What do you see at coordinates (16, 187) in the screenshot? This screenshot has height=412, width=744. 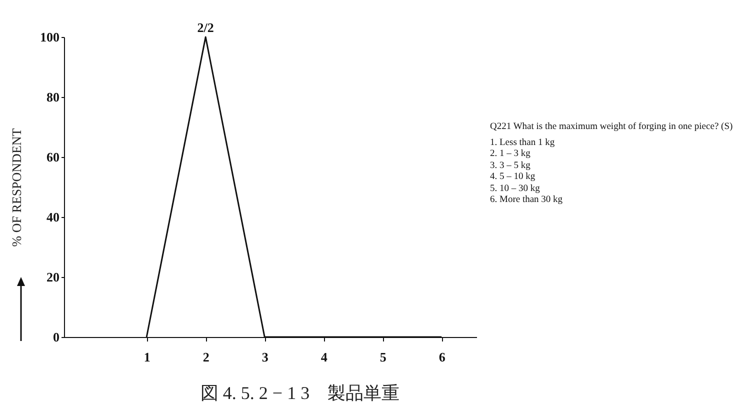 I see `y-axis-title: % OF RESPONDENT` at bounding box center [16, 187].